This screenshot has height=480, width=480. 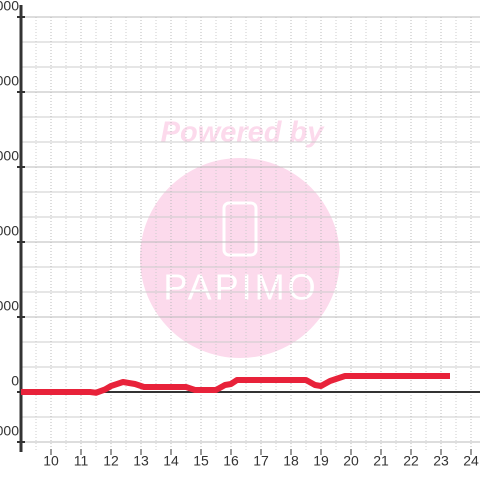 What do you see at coordinates (15, 381) in the screenshot?
I see `y-tick-label: 0` at bounding box center [15, 381].